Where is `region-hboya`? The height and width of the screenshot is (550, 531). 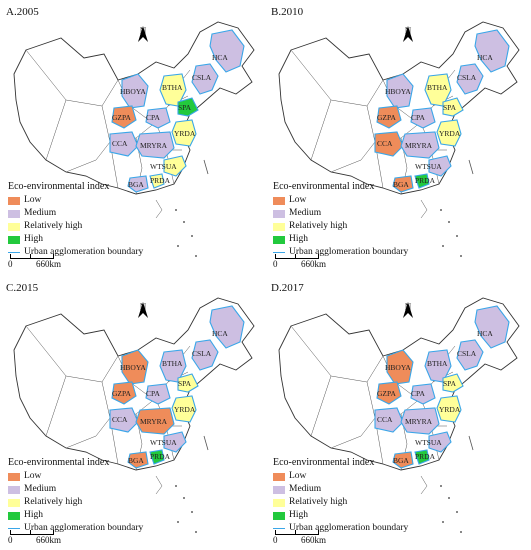 region-hboya is located at coordinates (400, 367).